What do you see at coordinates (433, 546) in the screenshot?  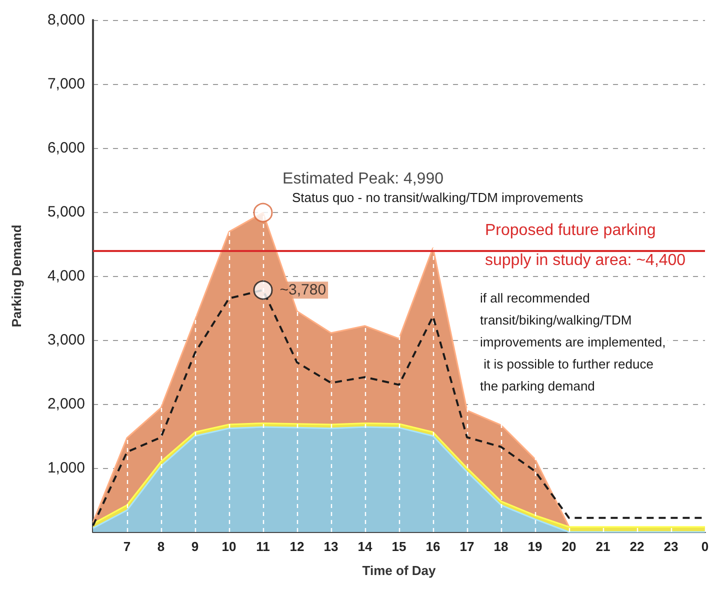 I see `x-tick-label: 16` at bounding box center [433, 546].